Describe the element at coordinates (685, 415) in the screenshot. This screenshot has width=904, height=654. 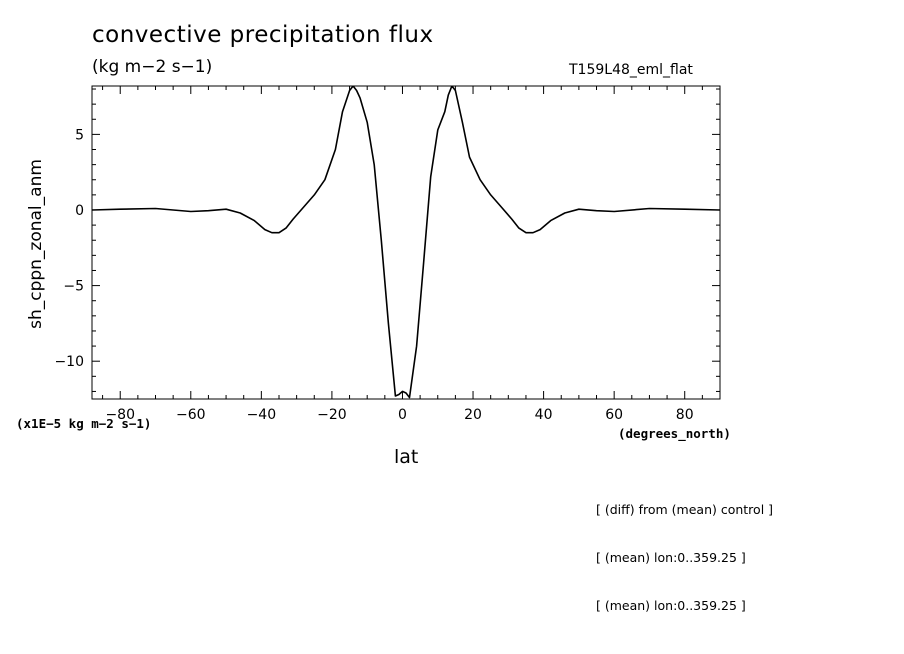
I see `x-tick-label: 80` at that location.